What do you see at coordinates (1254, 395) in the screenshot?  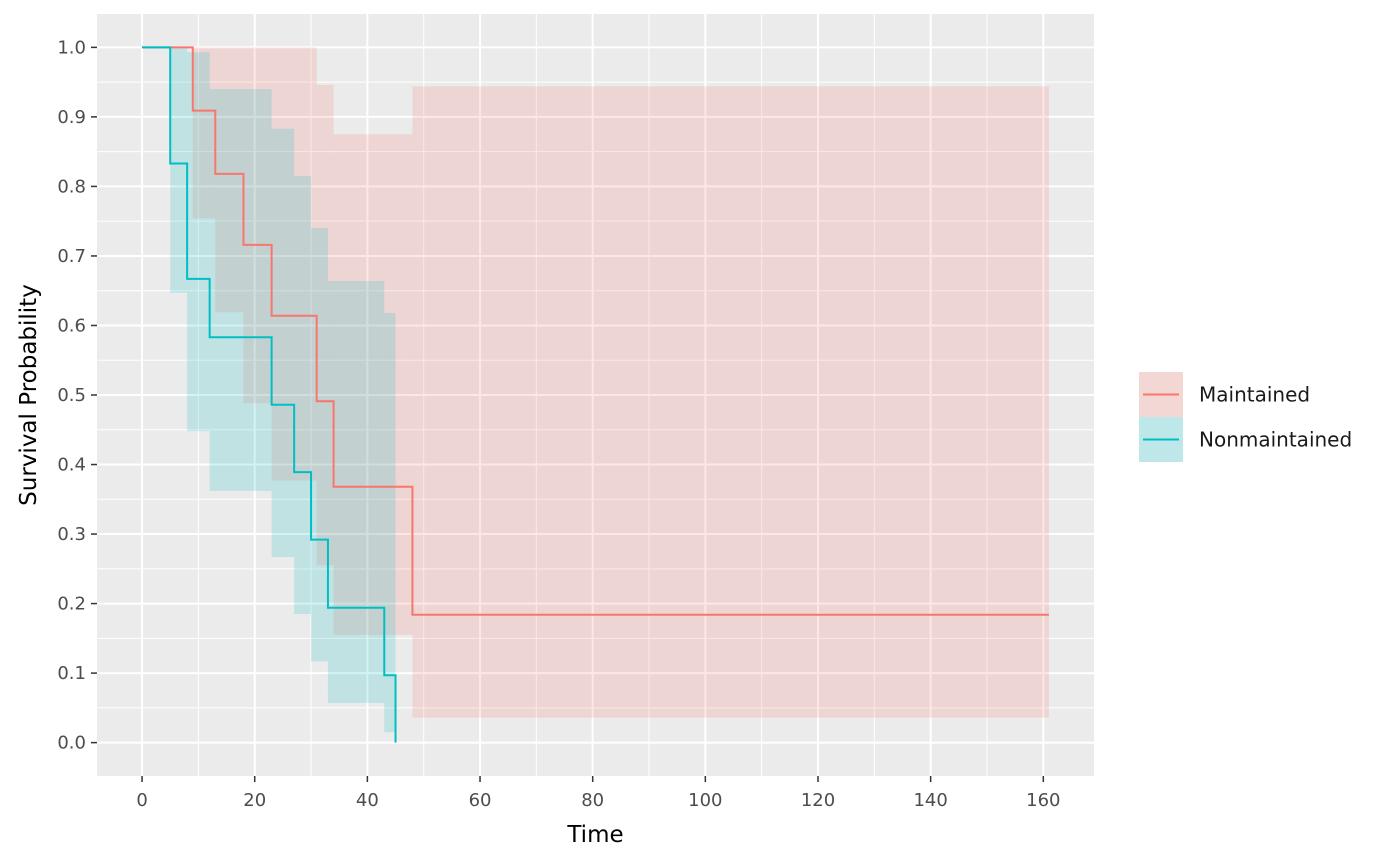 I see `legend-label-maintained: Maintained` at bounding box center [1254, 395].